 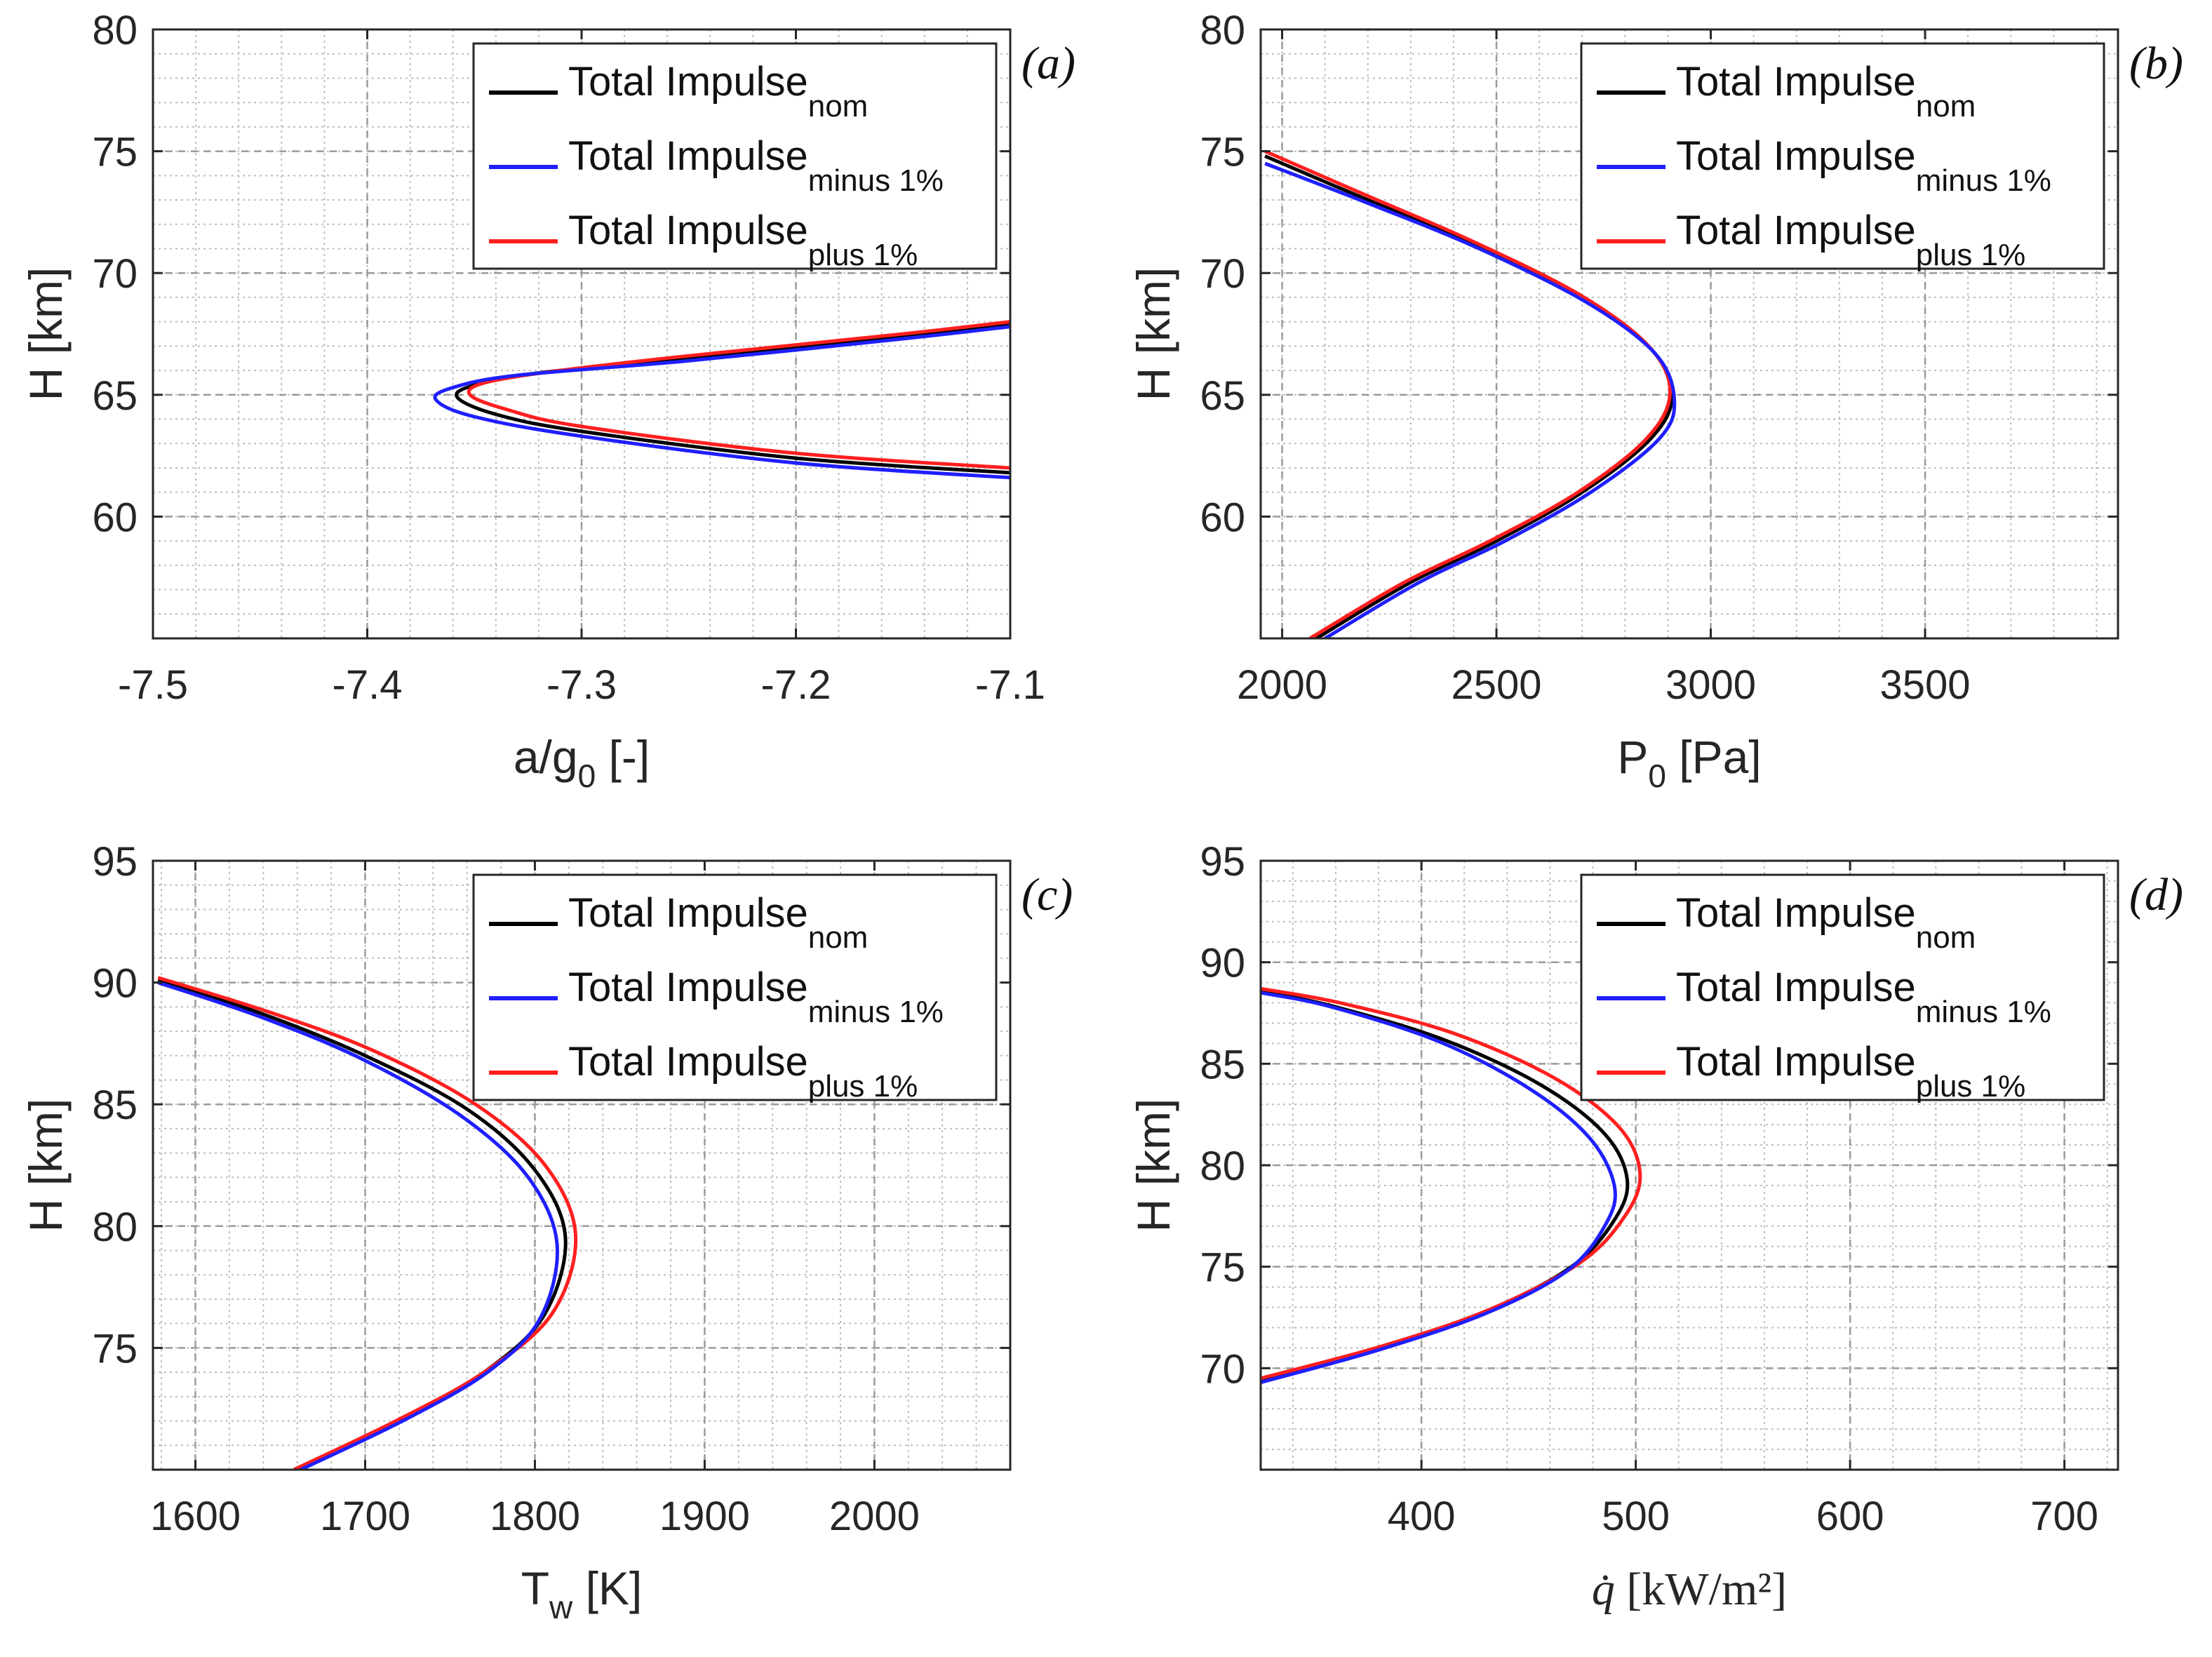 I want to click on x-axis-label: P0 [Pa], so click(x=1689, y=763).